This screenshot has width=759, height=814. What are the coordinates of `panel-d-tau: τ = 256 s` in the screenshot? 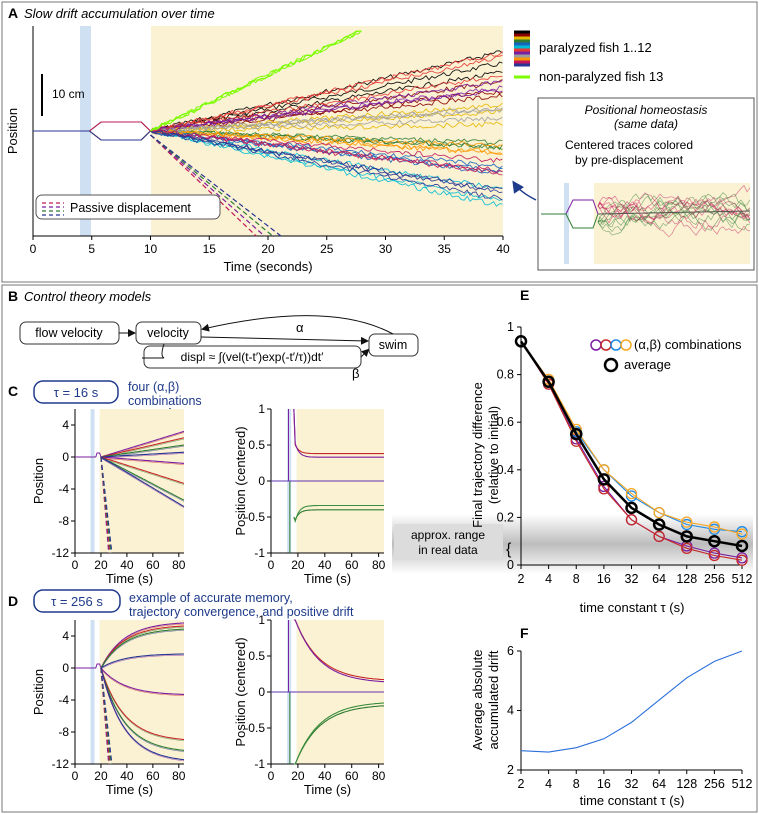 It's located at (77, 601).